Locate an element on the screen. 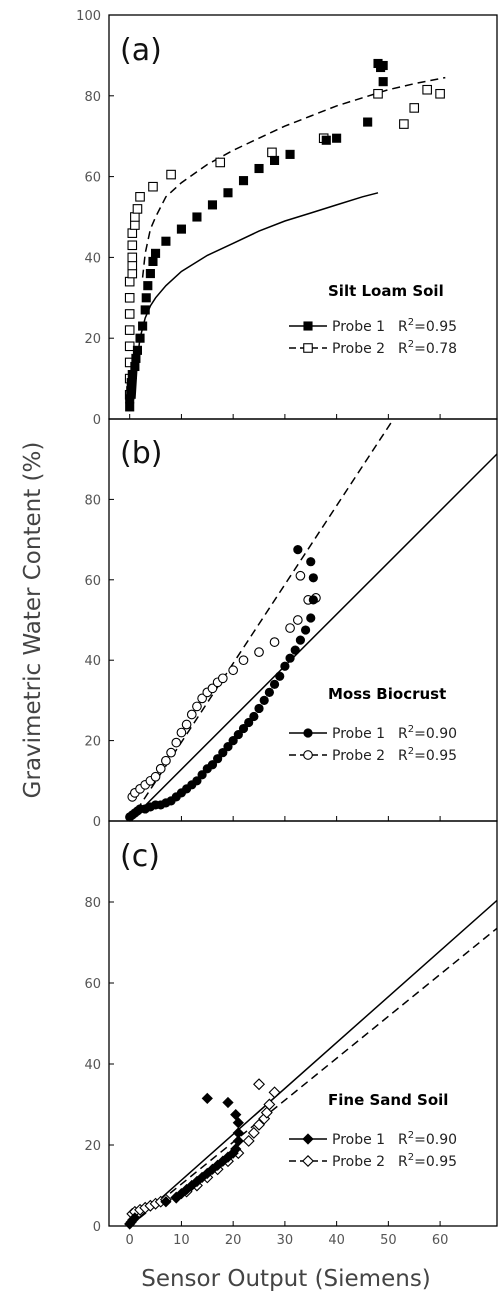 The image size is (500, 1302). panel-a-y-tick-label: 40 is located at coordinates (92, 258).